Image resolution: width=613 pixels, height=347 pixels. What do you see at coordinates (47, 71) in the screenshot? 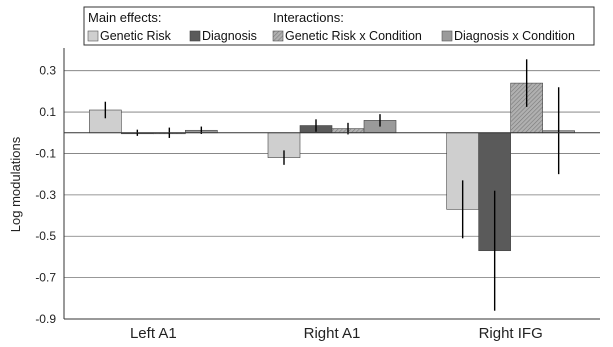
I see `y-tick-label: 0.3` at bounding box center [47, 71].